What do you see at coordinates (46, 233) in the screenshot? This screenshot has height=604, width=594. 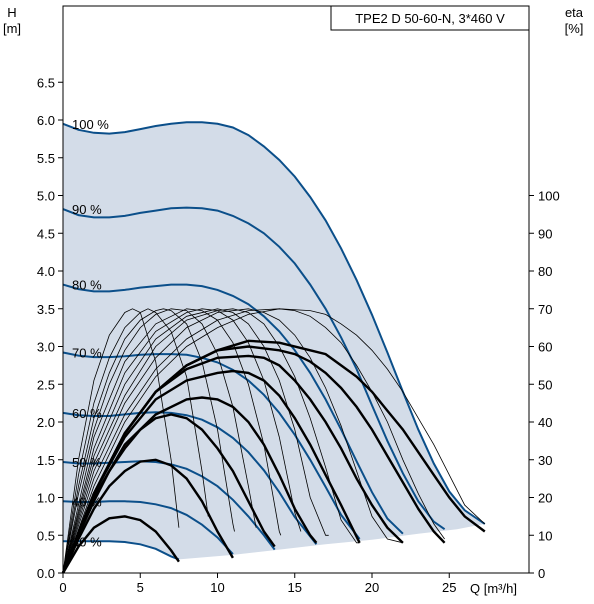 I see `y-left-tick-label-4.5: 4.5` at bounding box center [46, 233].